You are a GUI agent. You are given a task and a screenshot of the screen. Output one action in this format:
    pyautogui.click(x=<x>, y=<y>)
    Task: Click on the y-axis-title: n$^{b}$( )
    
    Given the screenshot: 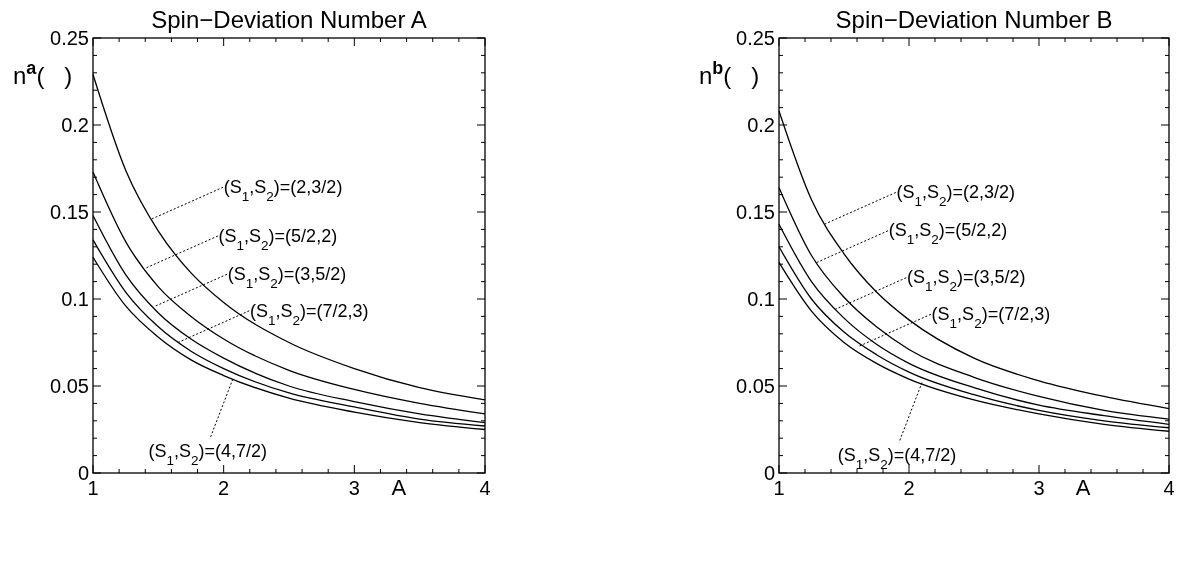 What is the action you would take?
    pyautogui.click(x=729, y=73)
    